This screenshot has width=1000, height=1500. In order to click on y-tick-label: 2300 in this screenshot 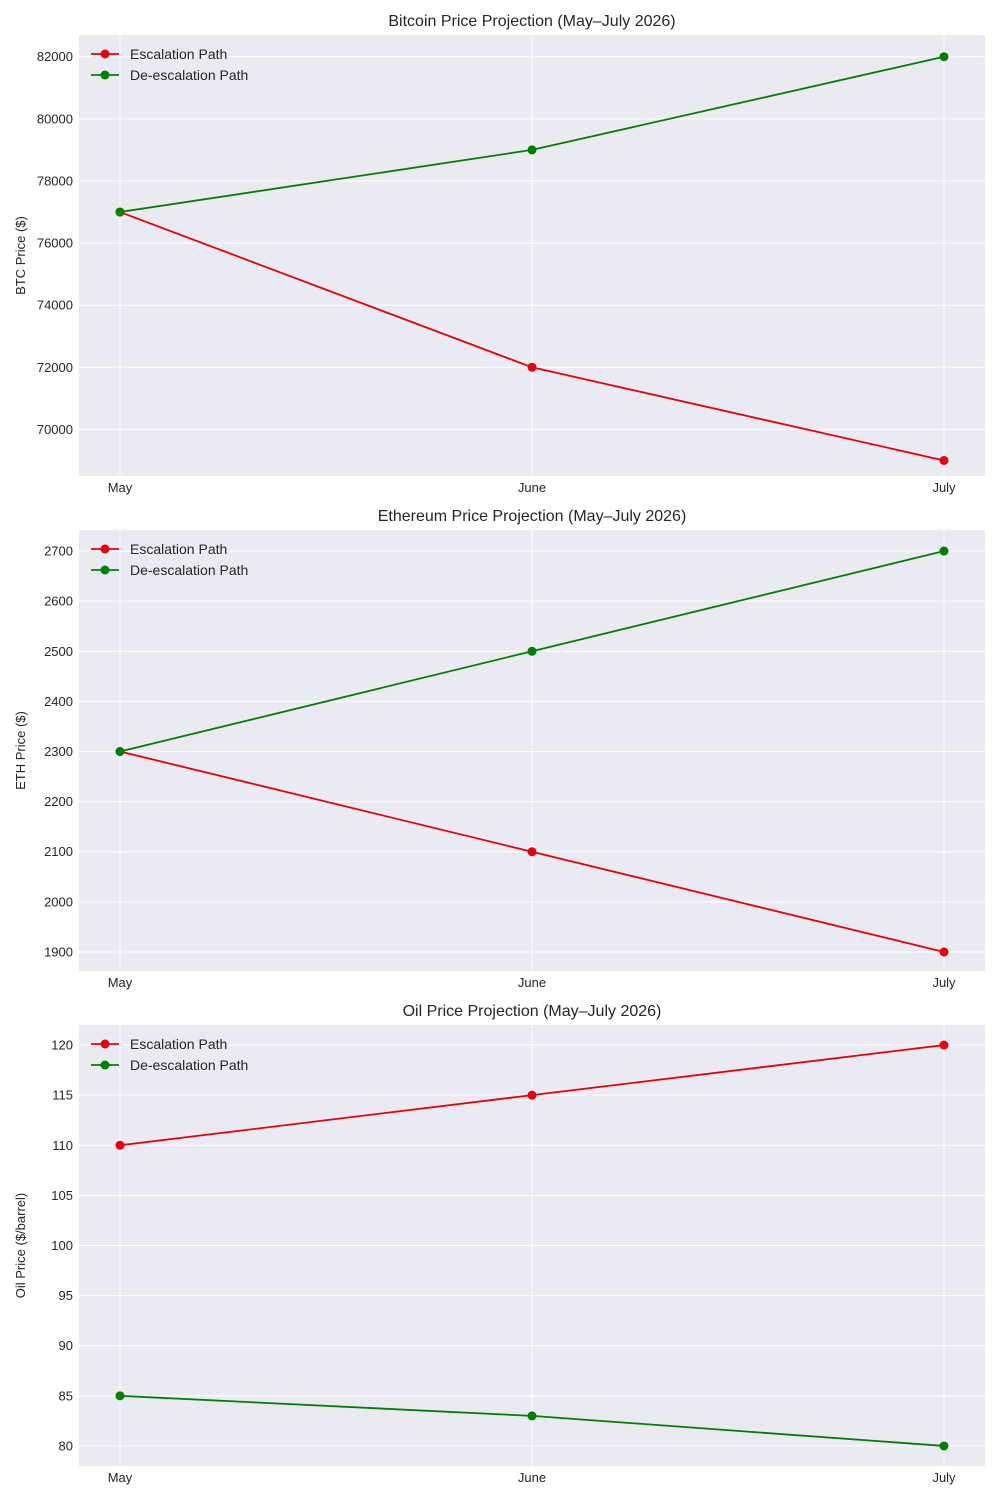, I will do `click(58, 751)`.